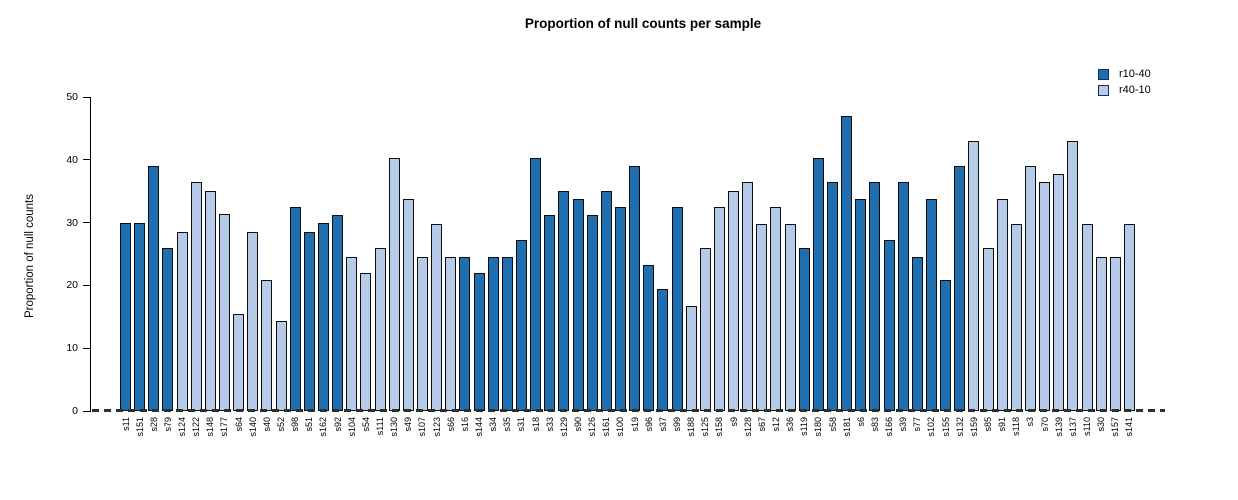  Describe the element at coordinates (281, 424) in the screenshot. I see `x-tick-label-s52: s52` at that location.